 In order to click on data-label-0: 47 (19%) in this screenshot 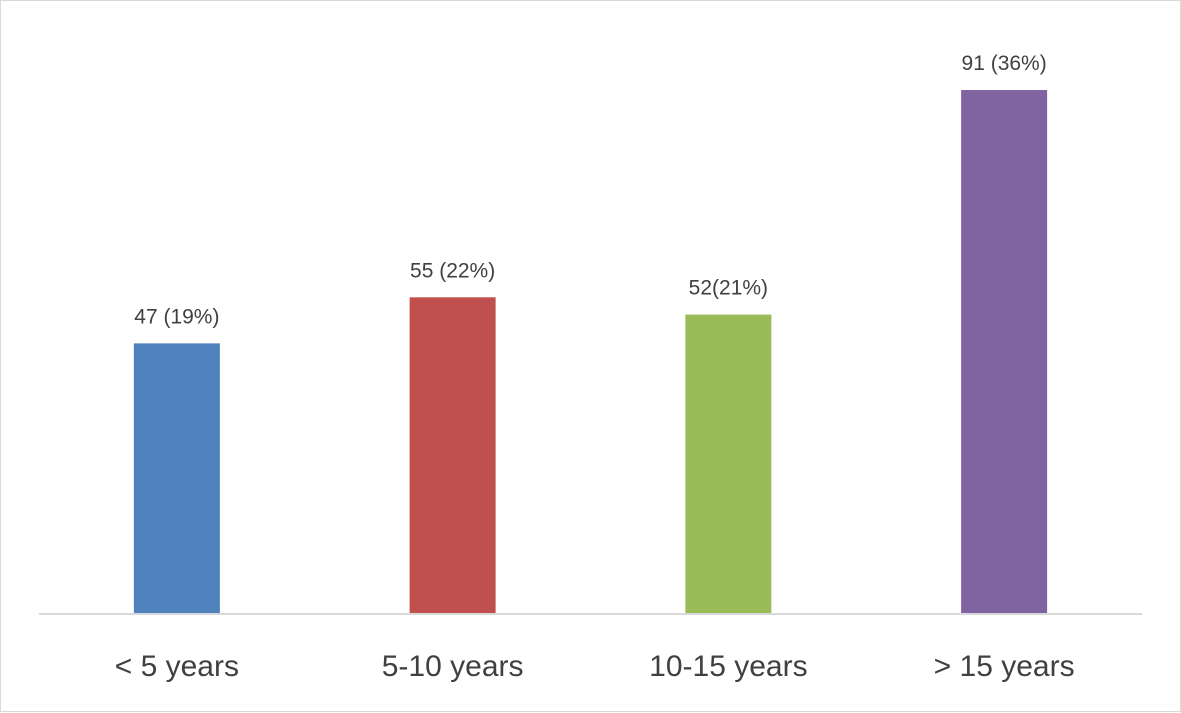, I will do `click(176, 316)`.